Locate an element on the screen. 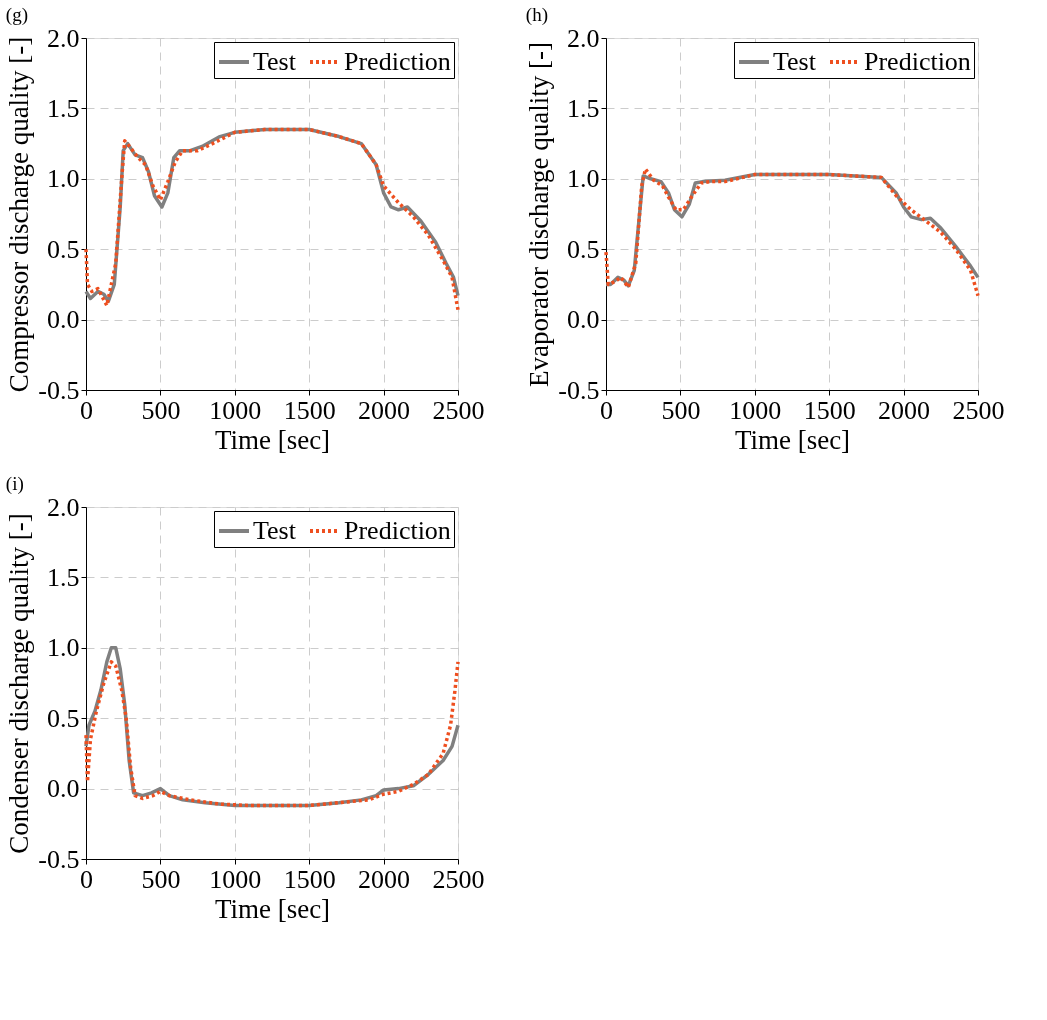 This screenshot has width=1047, height=1020. chart-title: (g) is located at coordinates (16, 15).